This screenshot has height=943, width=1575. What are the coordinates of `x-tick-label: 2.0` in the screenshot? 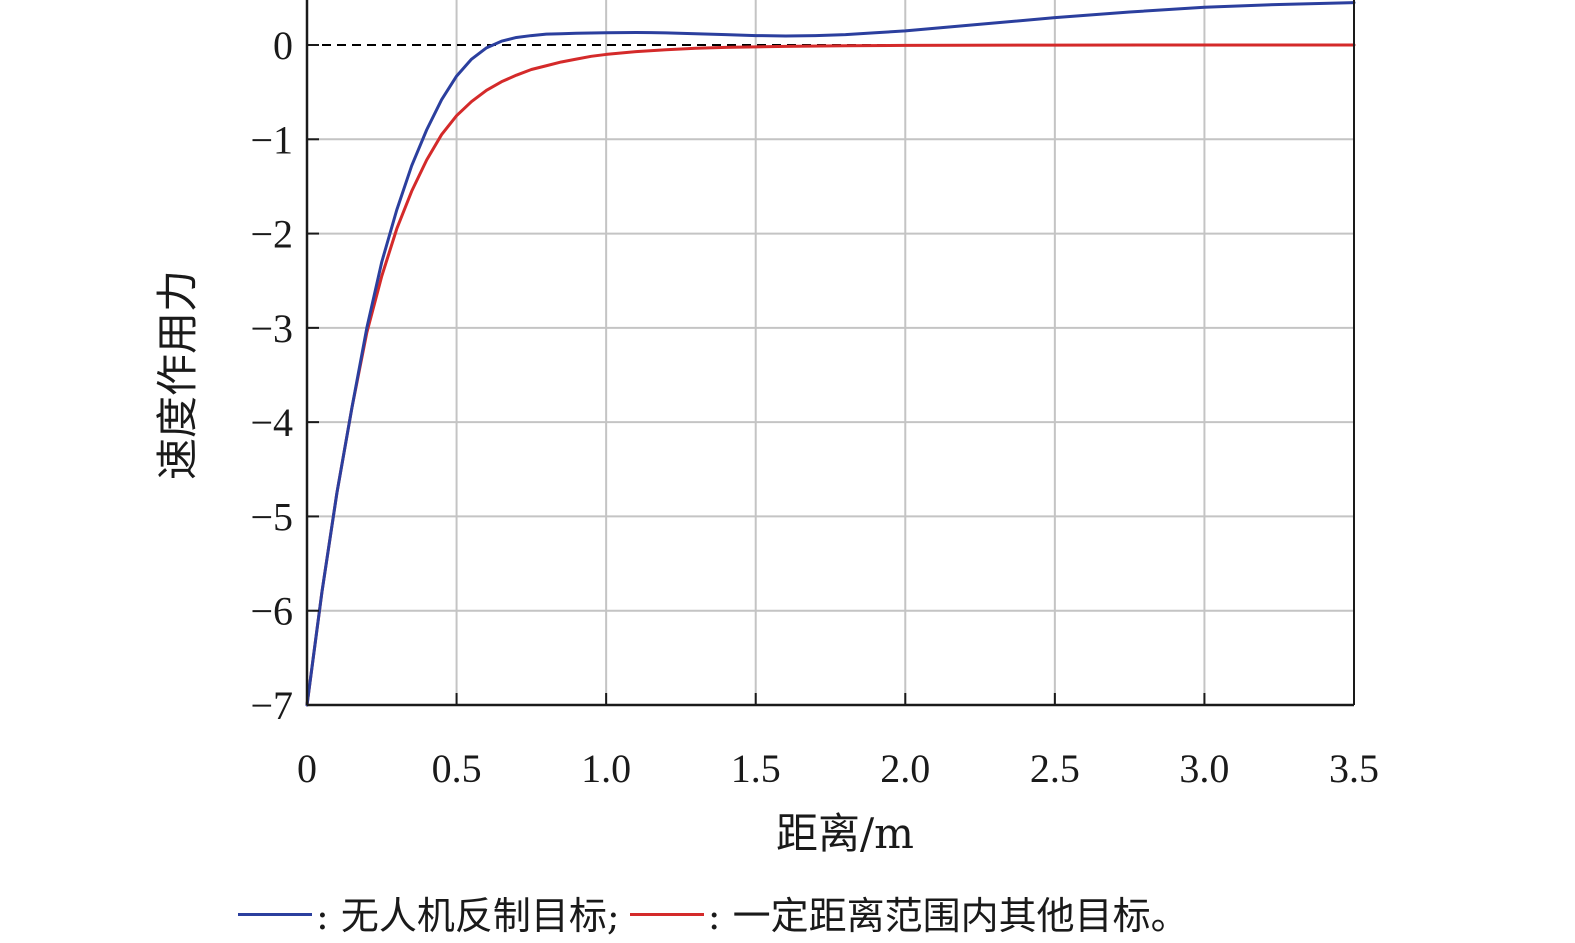 It's located at (905, 768).